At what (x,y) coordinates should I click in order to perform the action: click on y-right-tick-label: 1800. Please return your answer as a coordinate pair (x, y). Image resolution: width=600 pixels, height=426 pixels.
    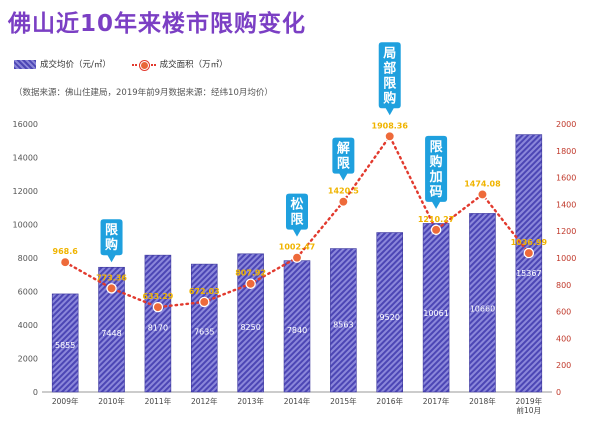
    Looking at the image, I should click on (566, 151).